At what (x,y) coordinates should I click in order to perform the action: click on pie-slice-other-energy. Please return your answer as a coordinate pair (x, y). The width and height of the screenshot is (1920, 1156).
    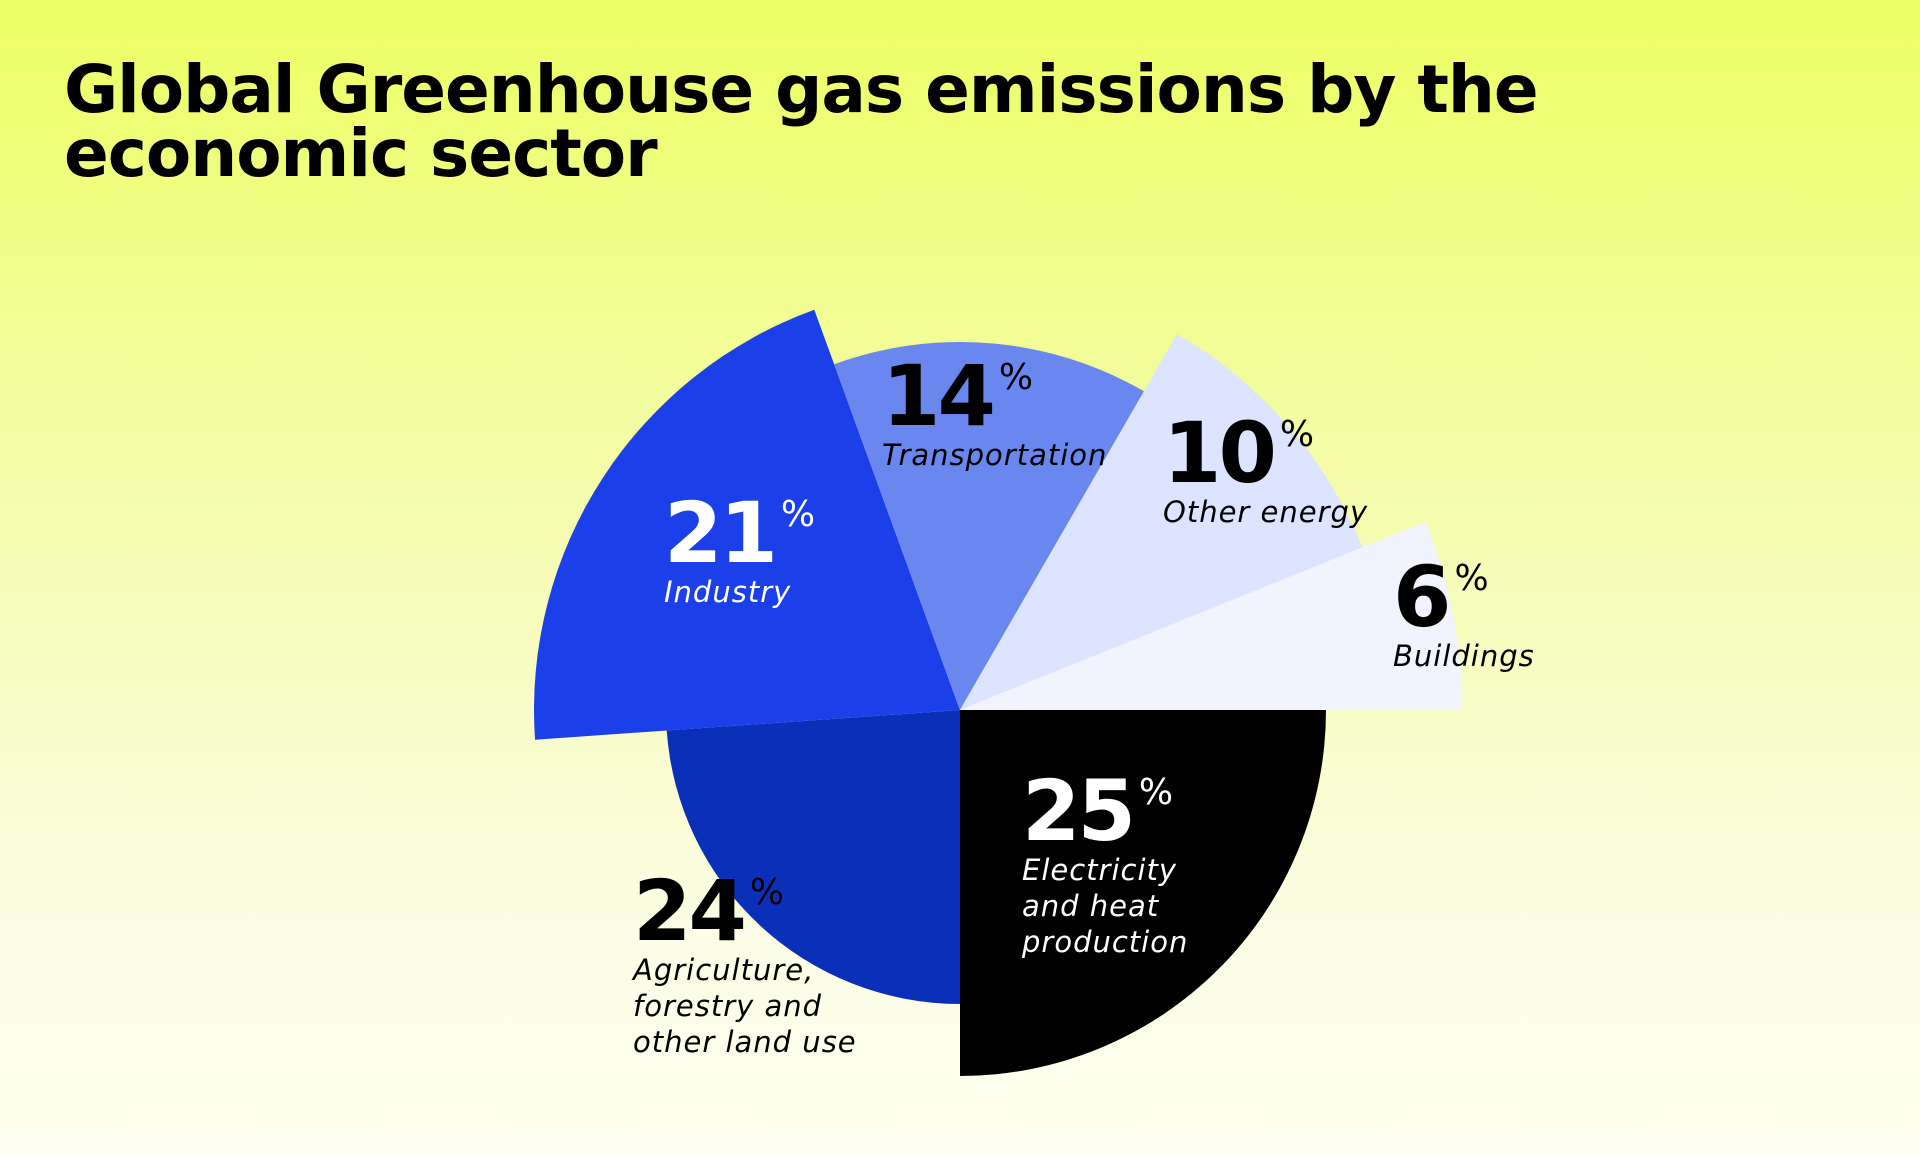
    Looking at the image, I should click on (1161, 522).